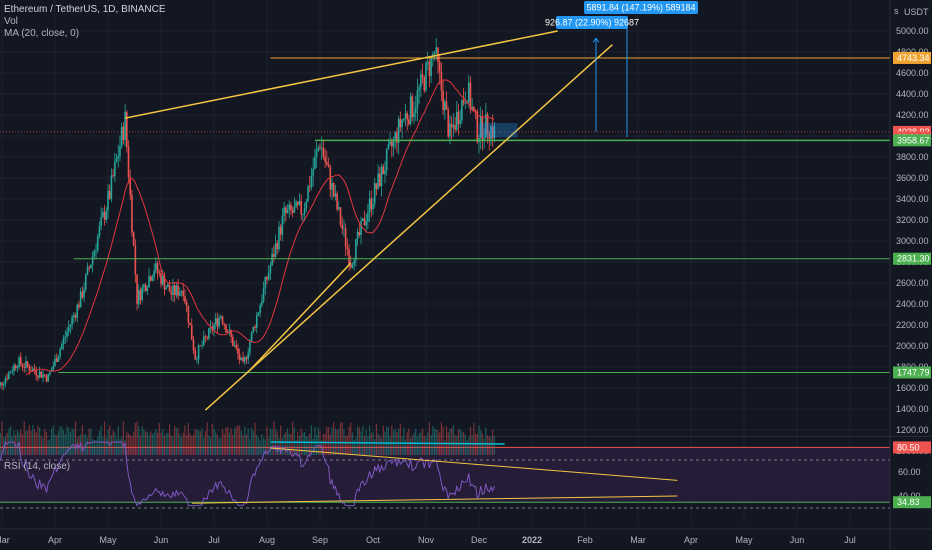 Image resolution: width=932 pixels, height=550 pixels. I want to click on symbol-title: Ethereum / TetherUS, 1D, BINANCE, so click(85, 9).